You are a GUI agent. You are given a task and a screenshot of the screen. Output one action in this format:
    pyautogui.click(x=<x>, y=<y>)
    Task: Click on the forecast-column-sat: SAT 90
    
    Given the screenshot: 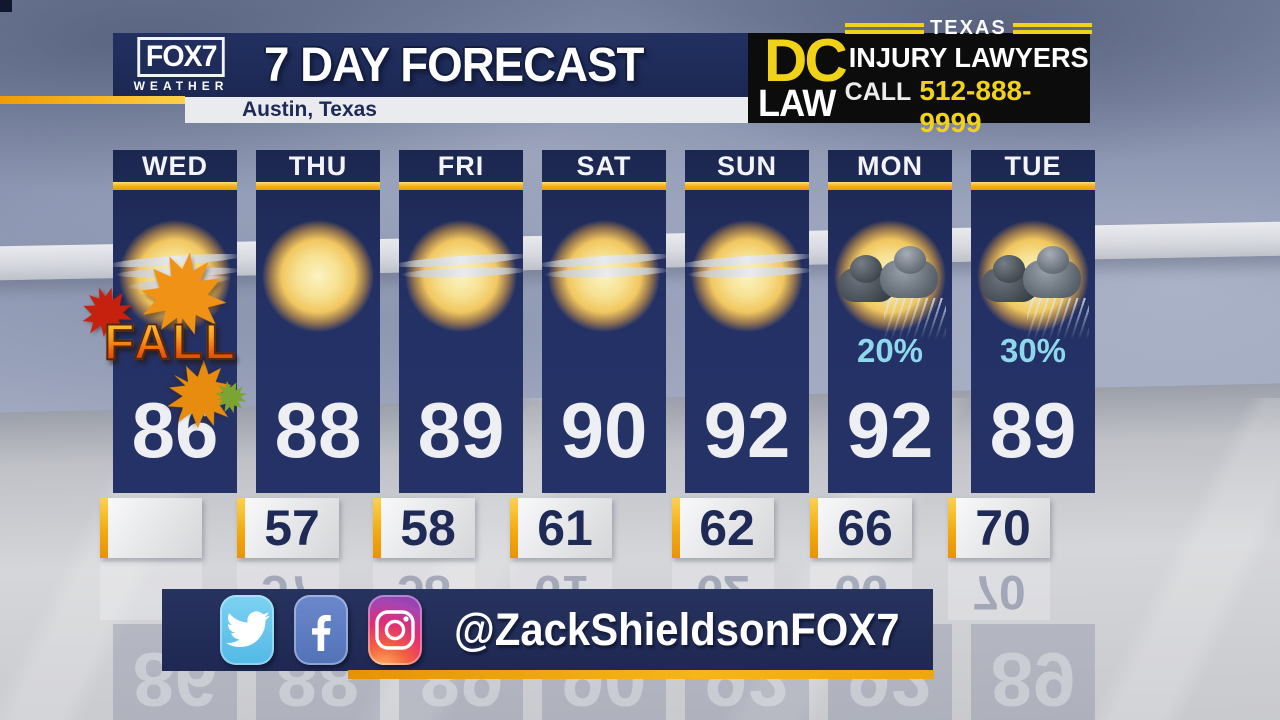 What is the action you would take?
    pyautogui.click(x=604, y=321)
    